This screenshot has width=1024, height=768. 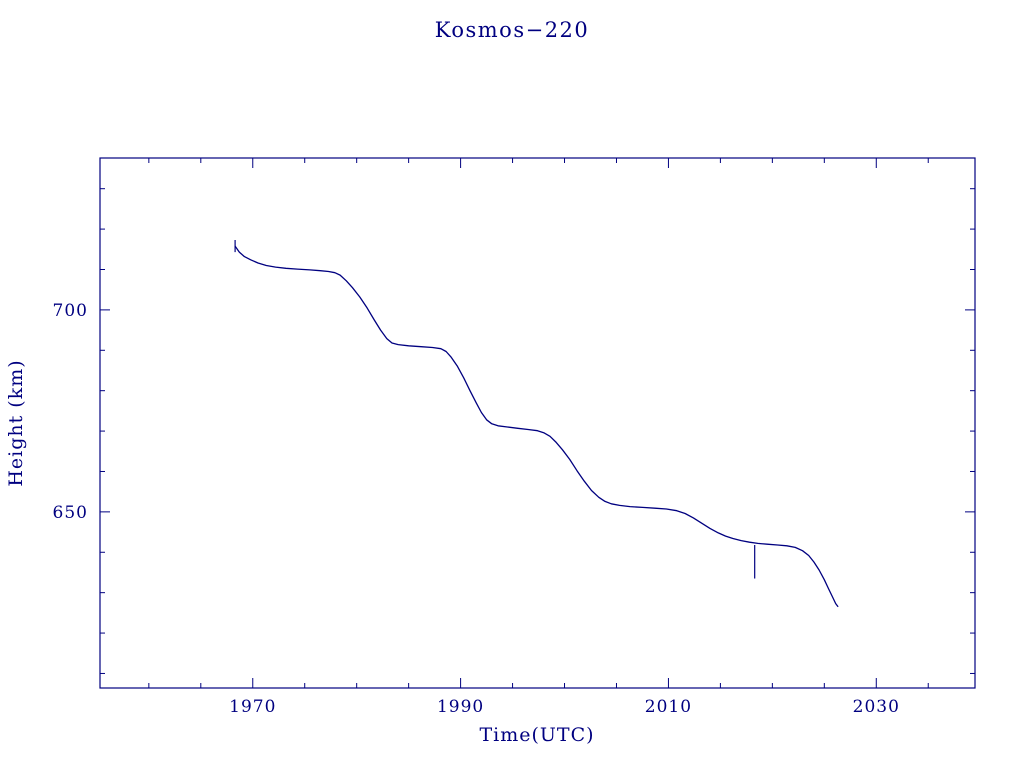 I want to click on x-tick-label: 2030, so click(x=876, y=707).